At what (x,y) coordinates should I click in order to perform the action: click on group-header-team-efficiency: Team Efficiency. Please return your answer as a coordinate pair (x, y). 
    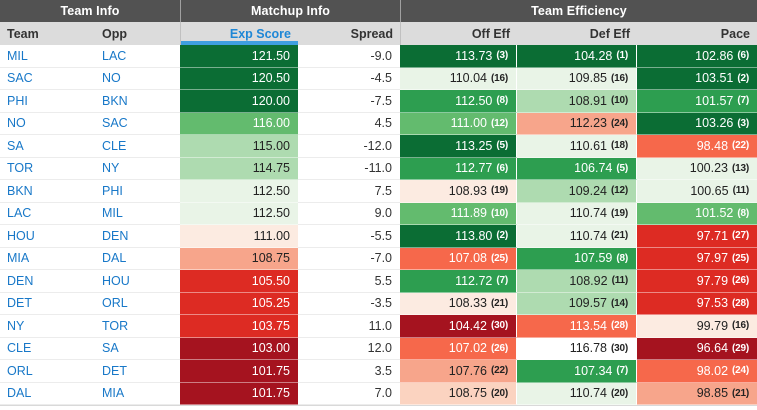
    Looking at the image, I should click on (578, 11).